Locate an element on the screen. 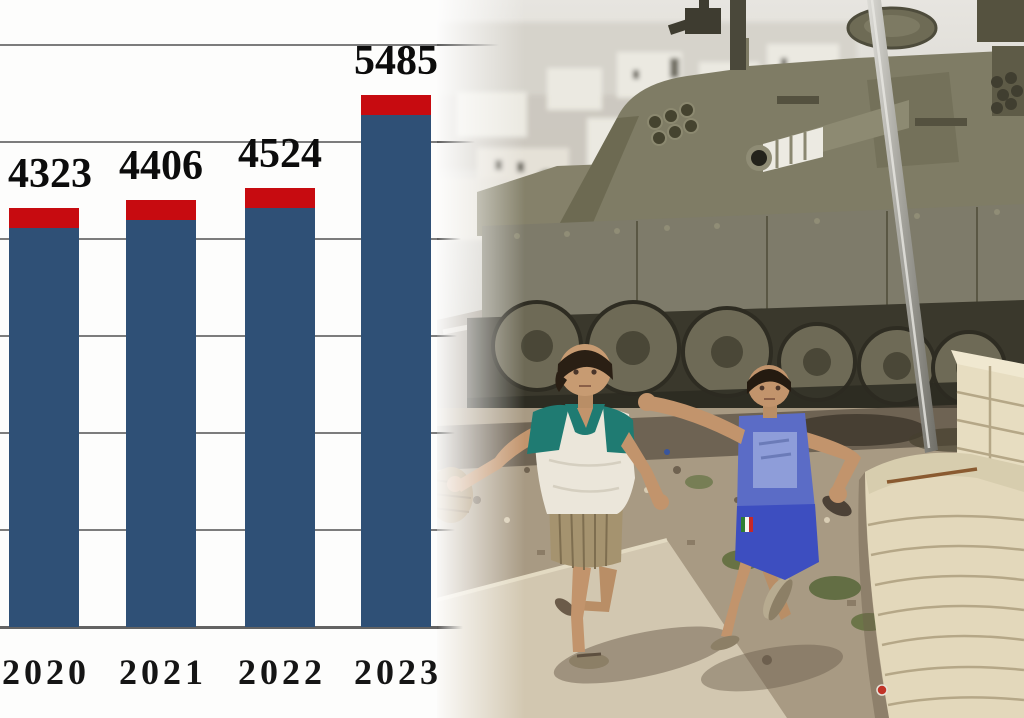 The height and width of the screenshot is (718, 1024). bar-2023 is located at coordinates (396, 370).